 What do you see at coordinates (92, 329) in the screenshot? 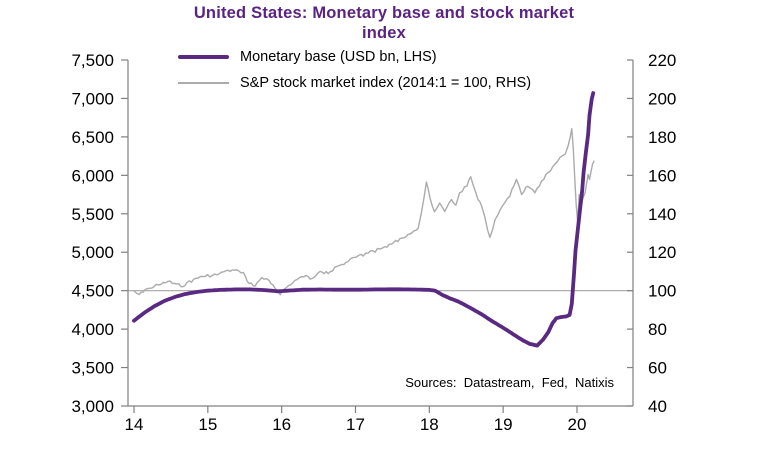
I see `y-axis-left-tick-label: 4,000` at bounding box center [92, 329].